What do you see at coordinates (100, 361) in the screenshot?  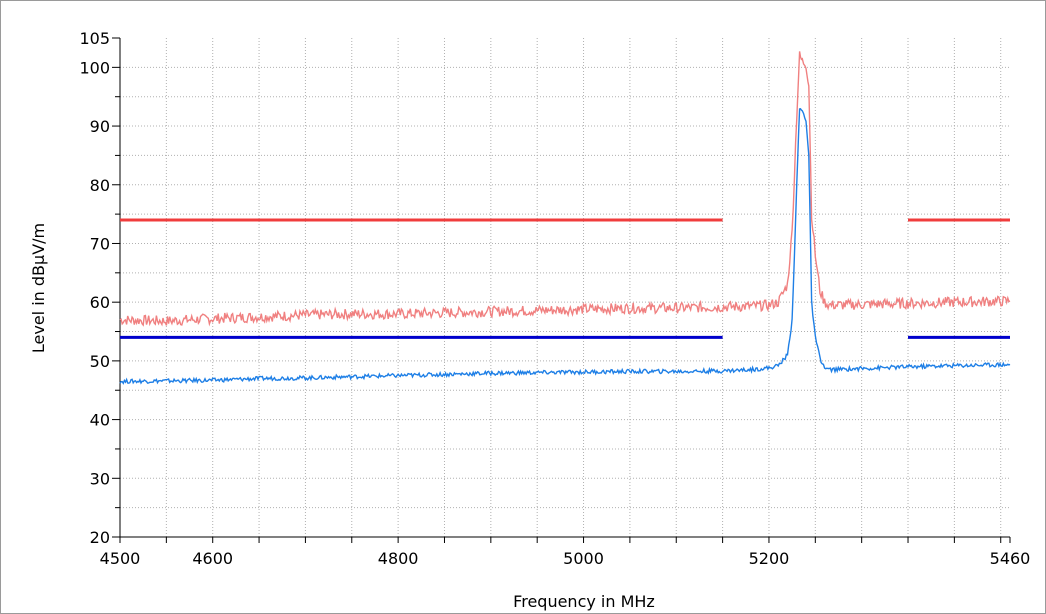 I see `y-tick-label: 50` at bounding box center [100, 361].